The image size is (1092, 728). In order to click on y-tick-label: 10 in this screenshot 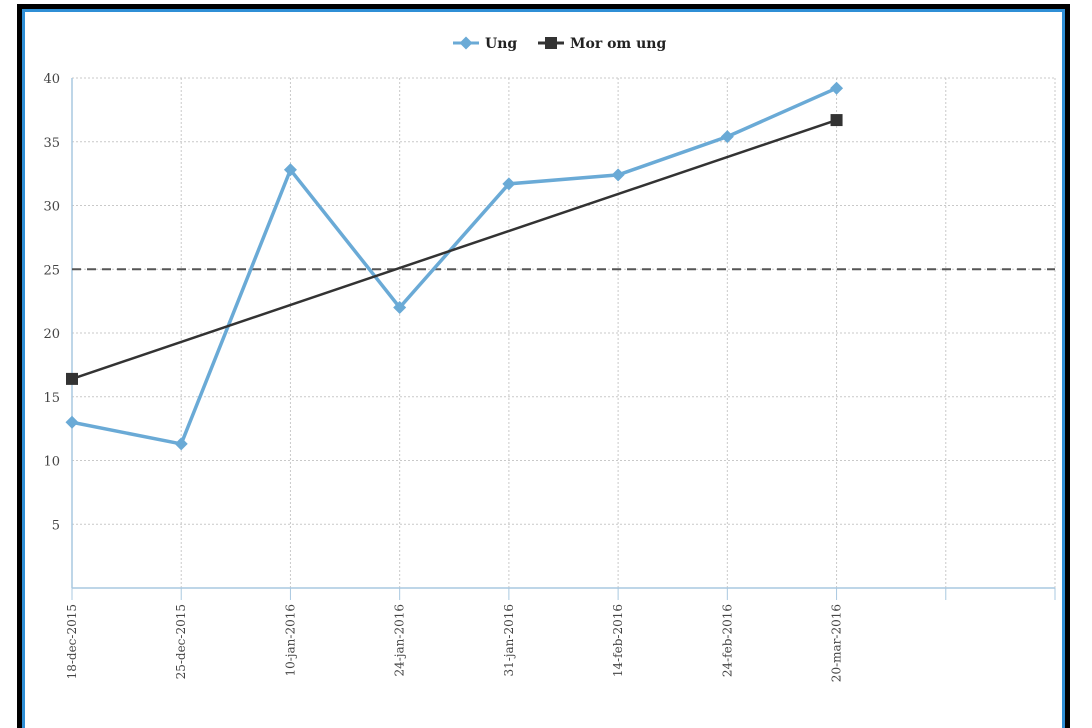, I will do `click(51, 462)`.